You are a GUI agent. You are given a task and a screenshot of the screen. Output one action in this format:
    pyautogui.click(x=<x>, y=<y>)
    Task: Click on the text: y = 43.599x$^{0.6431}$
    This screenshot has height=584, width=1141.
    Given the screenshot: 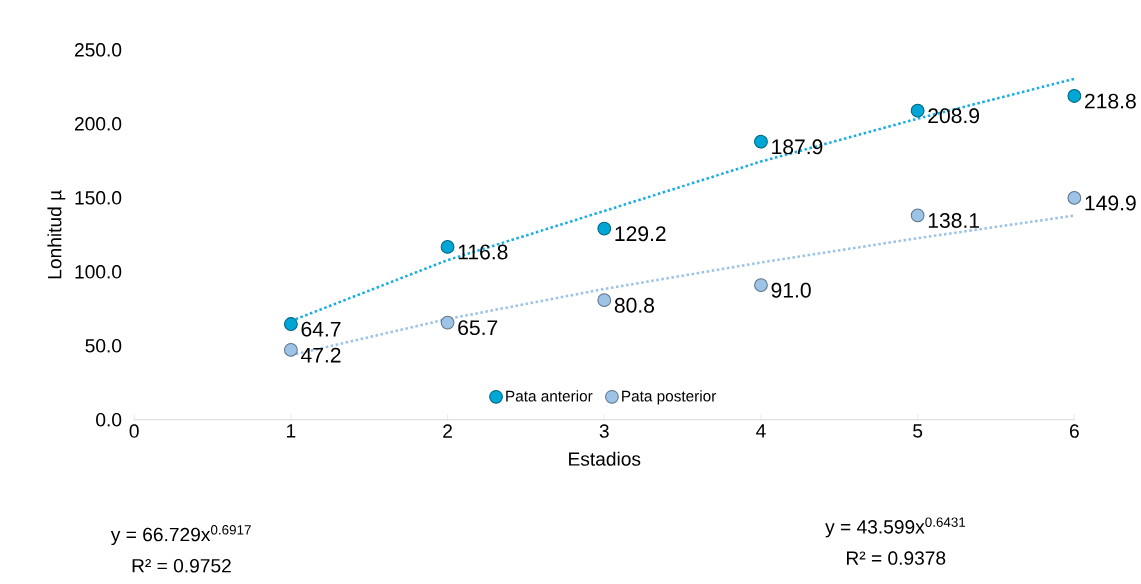 What is the action you would take?
    pyautogui.click(x=895, y=527)
    